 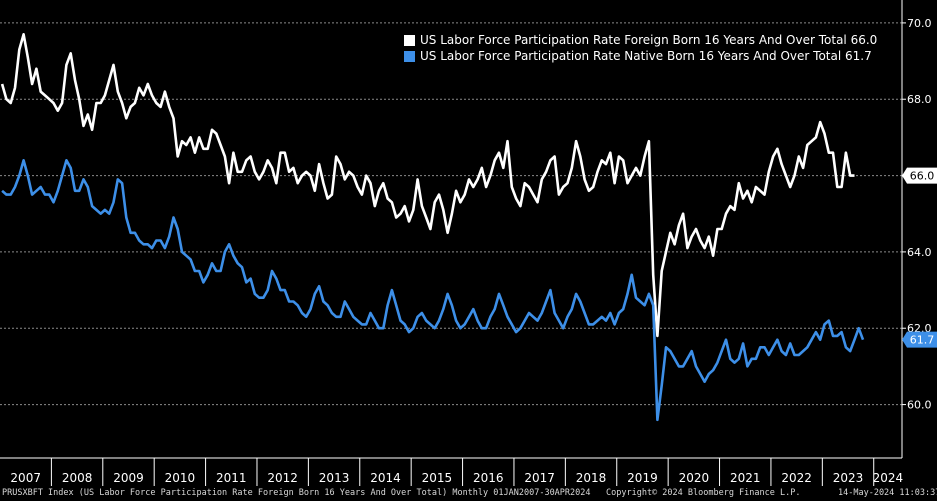 What do you see at coordinates (745, 478) in the screenshot?
I see `x-tick-label: 2021` at bounding box center [745, 478].